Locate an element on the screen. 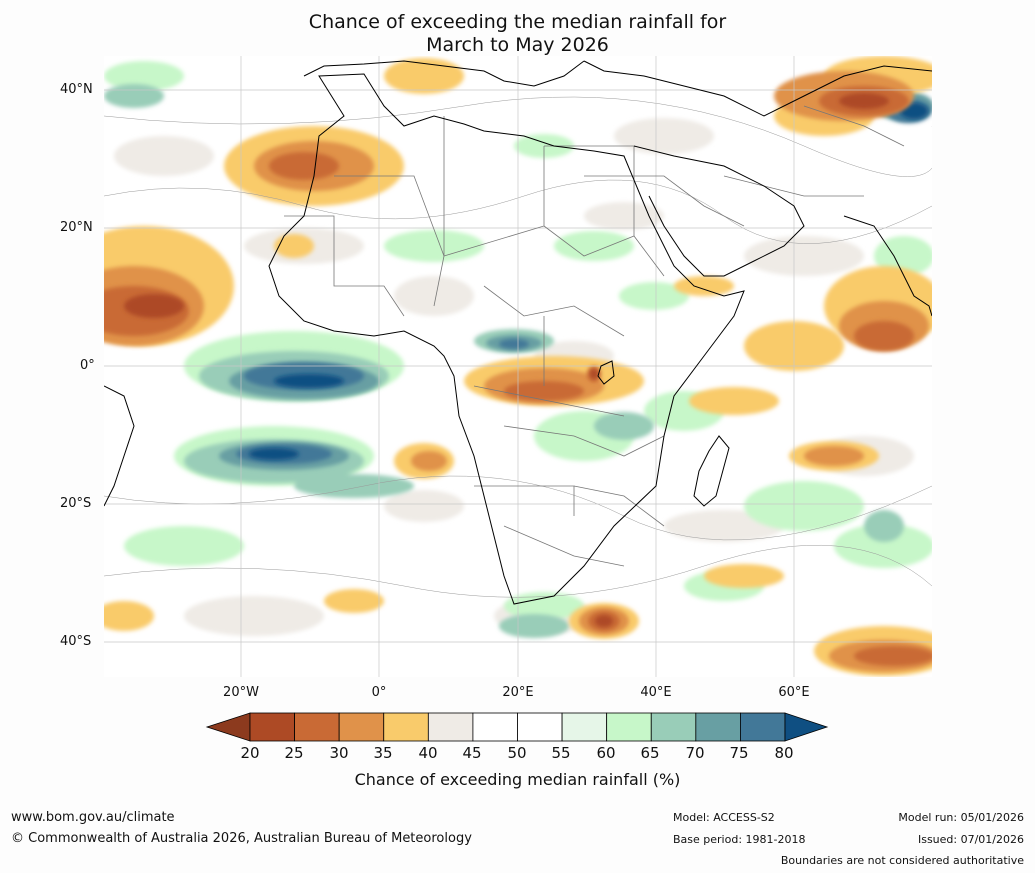 The height and width of the screenshot is (873, 1035). colorbar-low-arrow is located at coordinates (228, 727).